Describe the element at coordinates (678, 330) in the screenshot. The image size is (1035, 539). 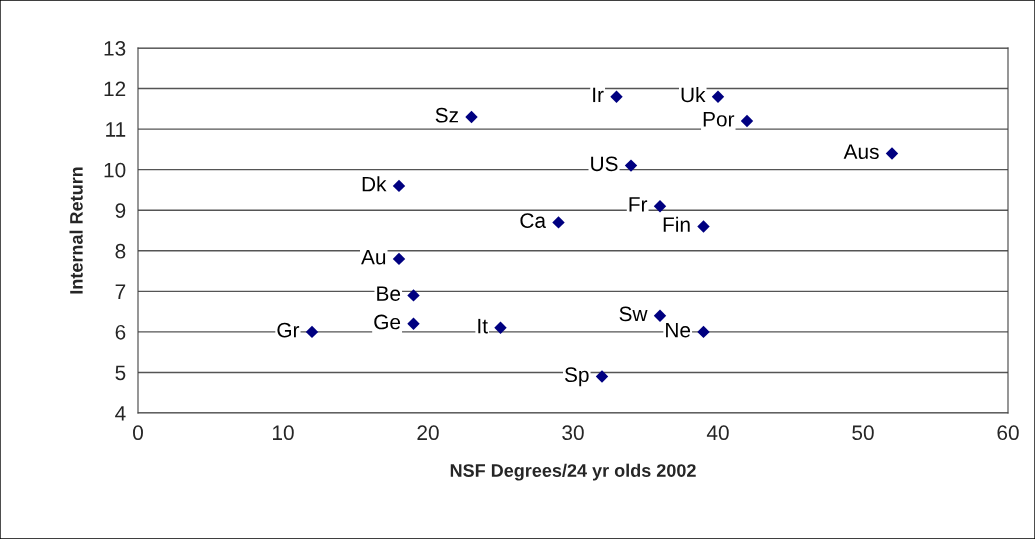
I see `annotation: Ne` at that location.